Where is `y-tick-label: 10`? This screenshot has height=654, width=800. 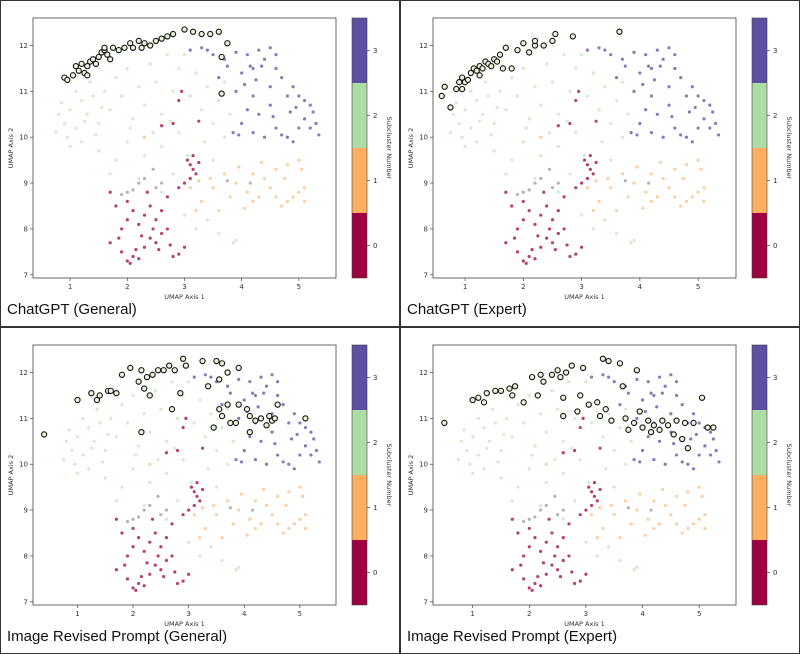
y-tick-label: 10 is located at coordinates (23, 465).